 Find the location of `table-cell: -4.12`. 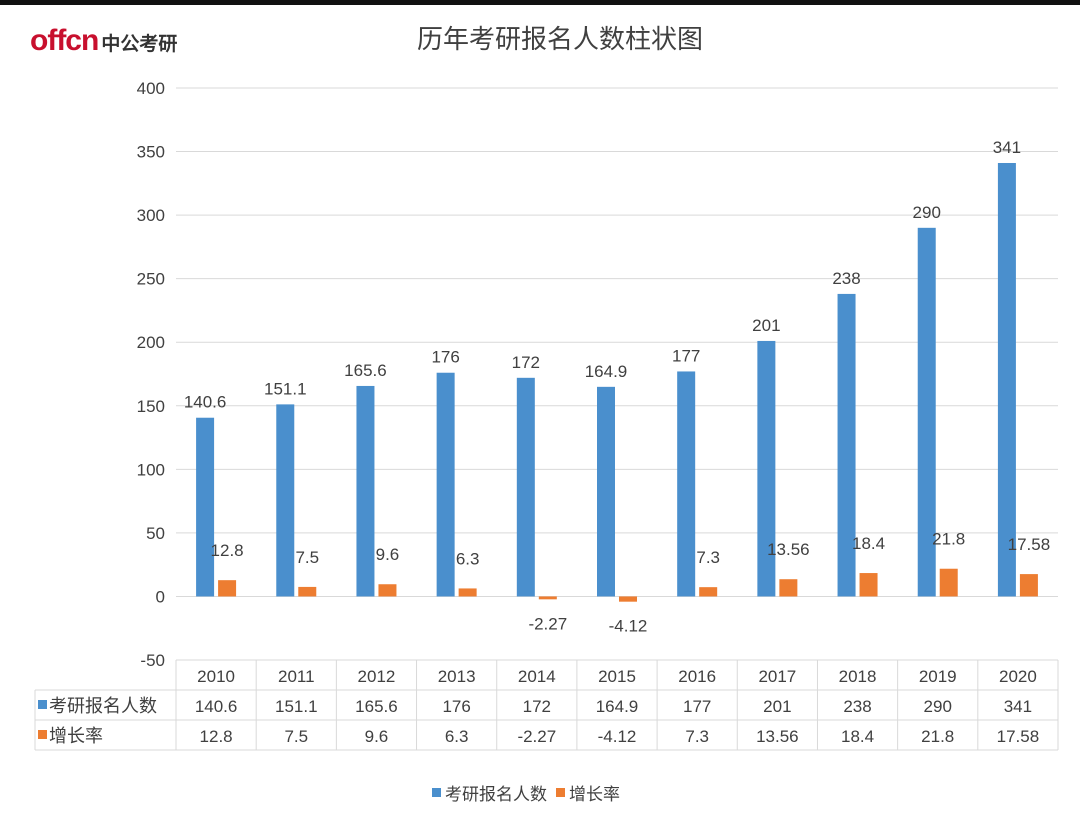

table-cell: -4.12 is located at coordinates (617, 736).